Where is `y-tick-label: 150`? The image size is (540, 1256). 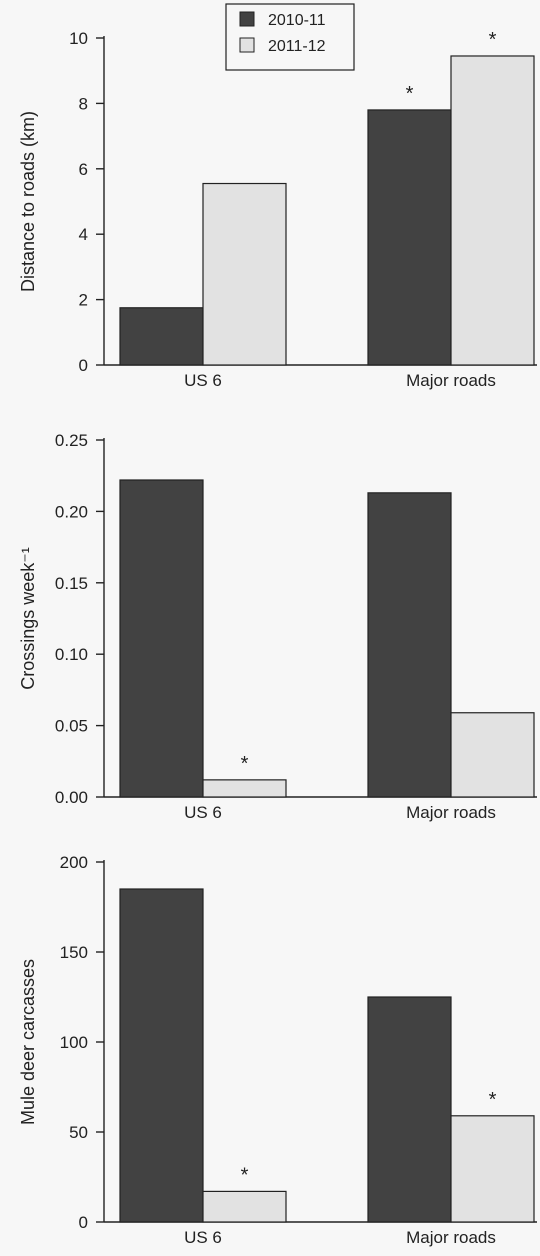 y-tick-label: 150 is located at coordinates (74, 952).